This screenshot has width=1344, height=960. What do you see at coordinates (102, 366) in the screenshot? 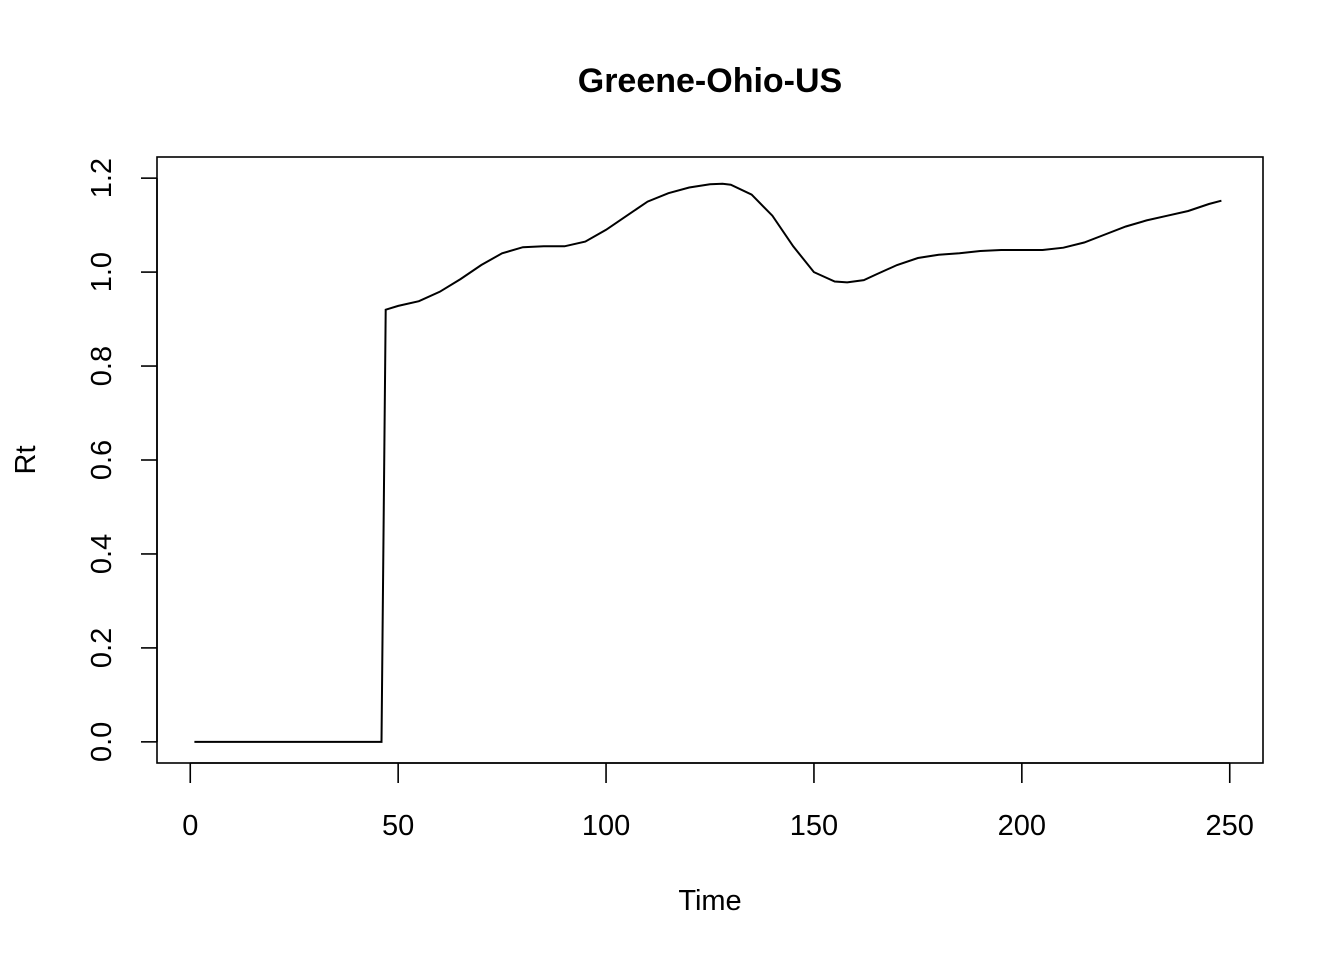
I see `y-tick-label: 0.8` at bounding box center [102, 366].